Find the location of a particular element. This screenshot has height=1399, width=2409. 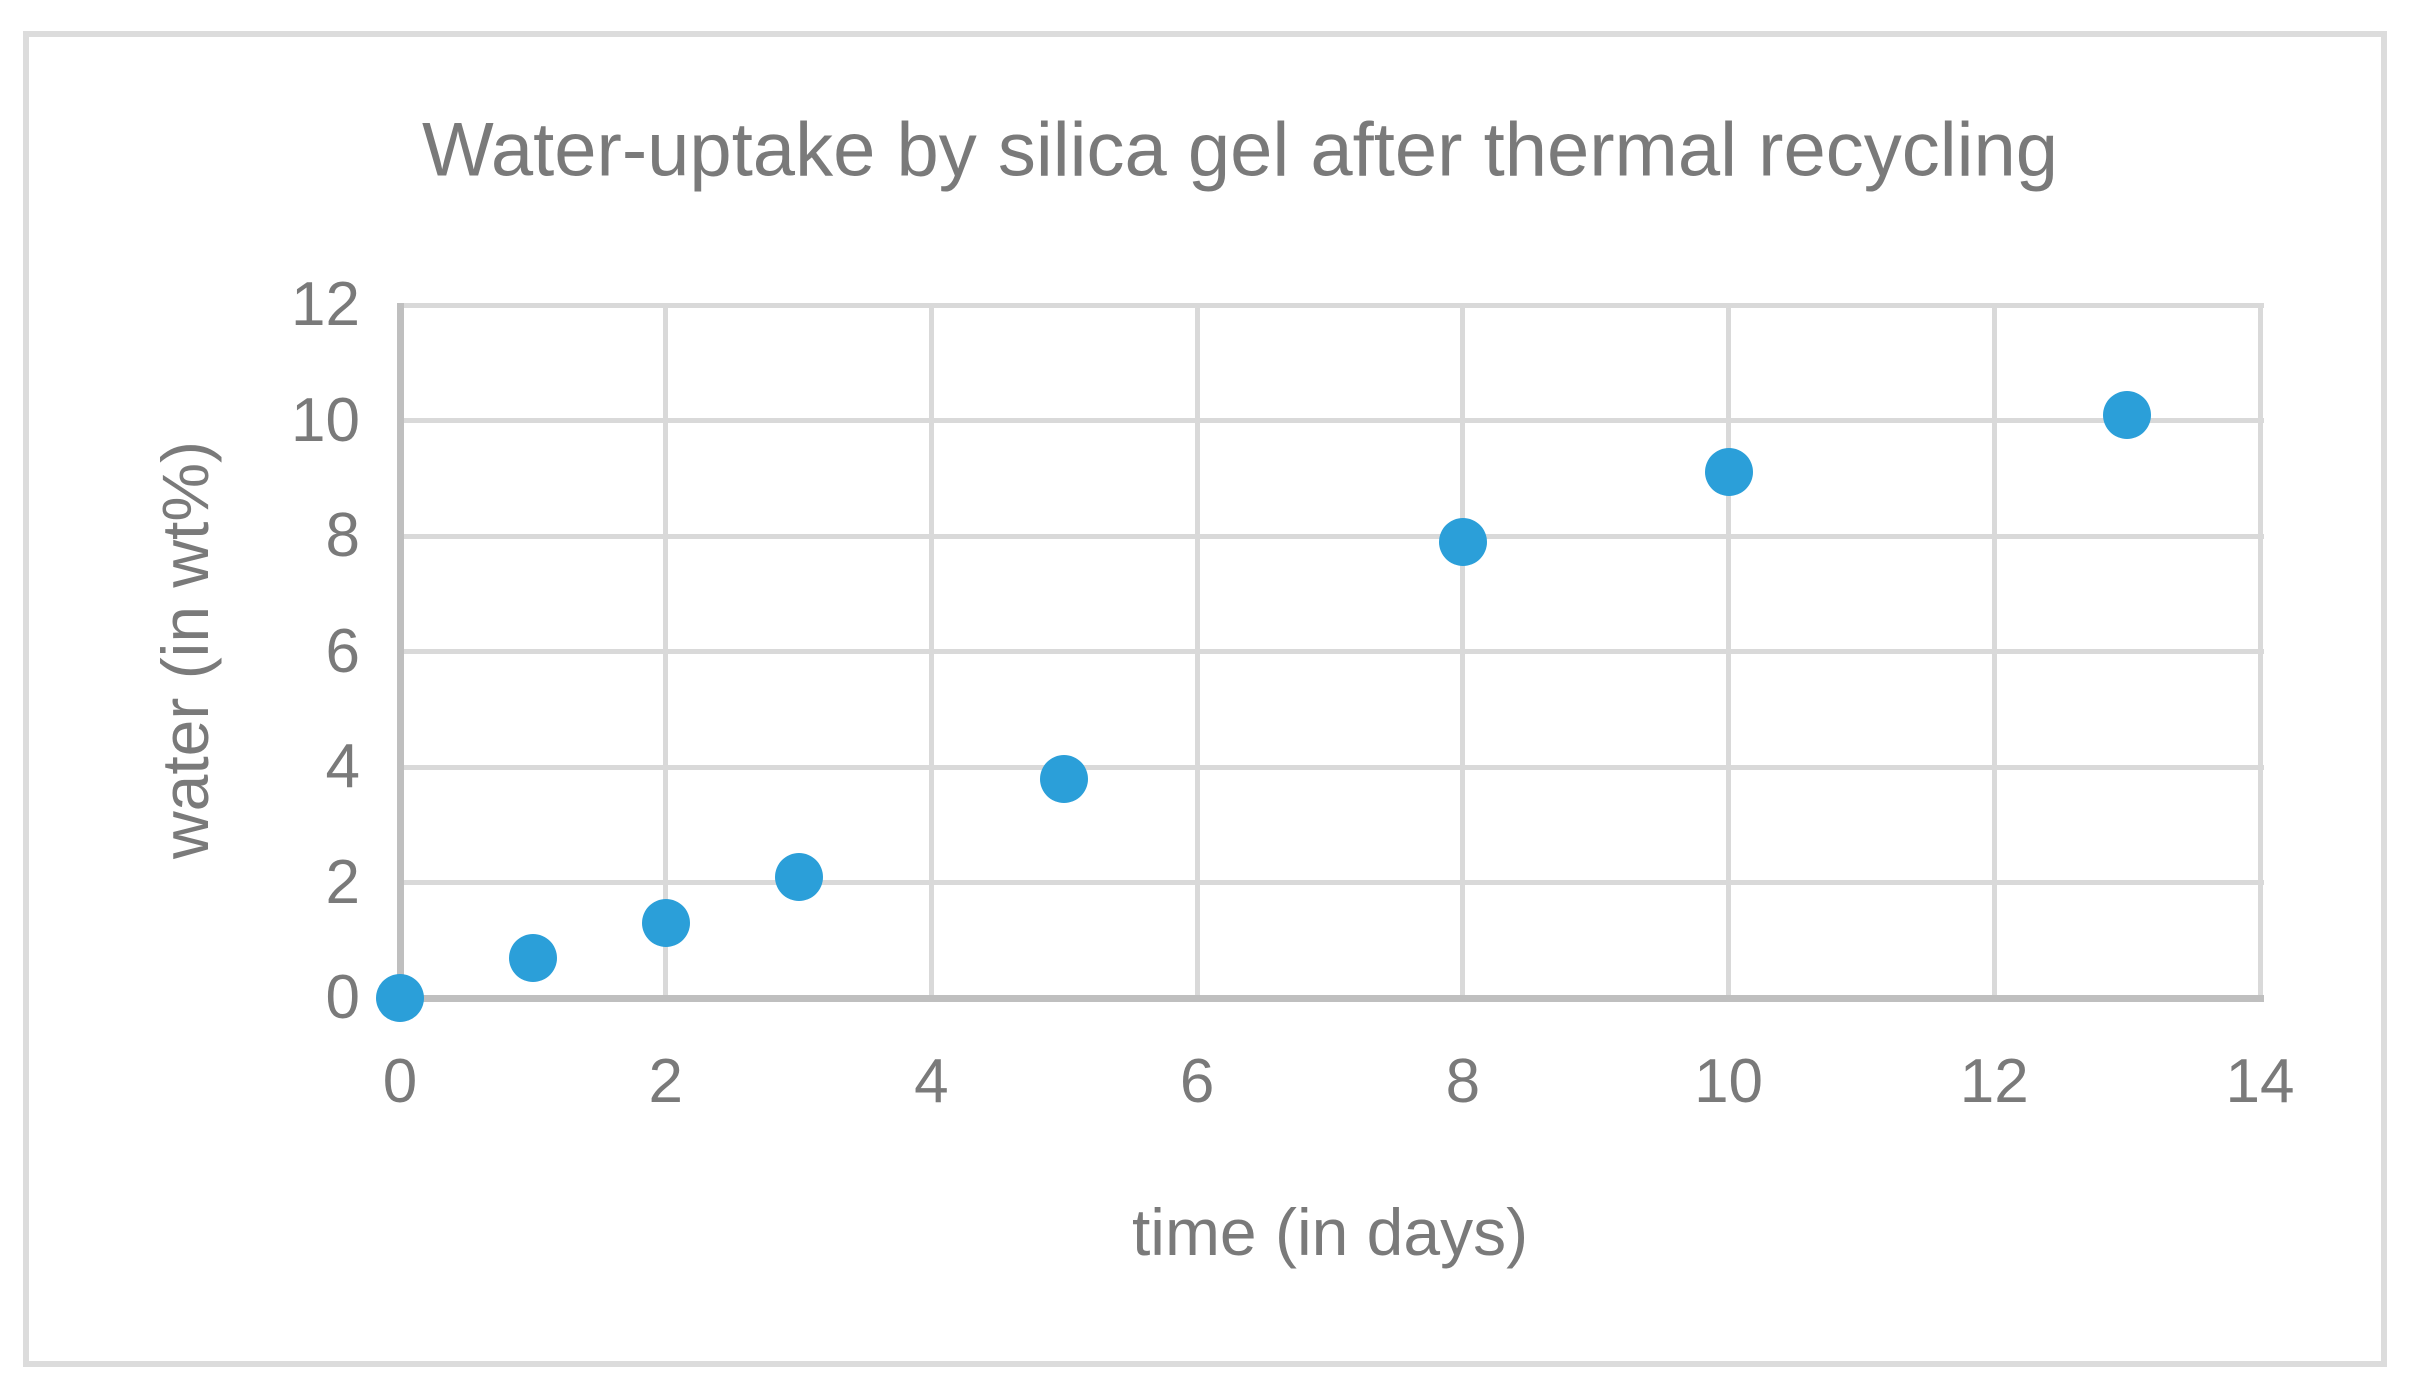

y-tick-label: 8 is located at coordinates (342, 535).